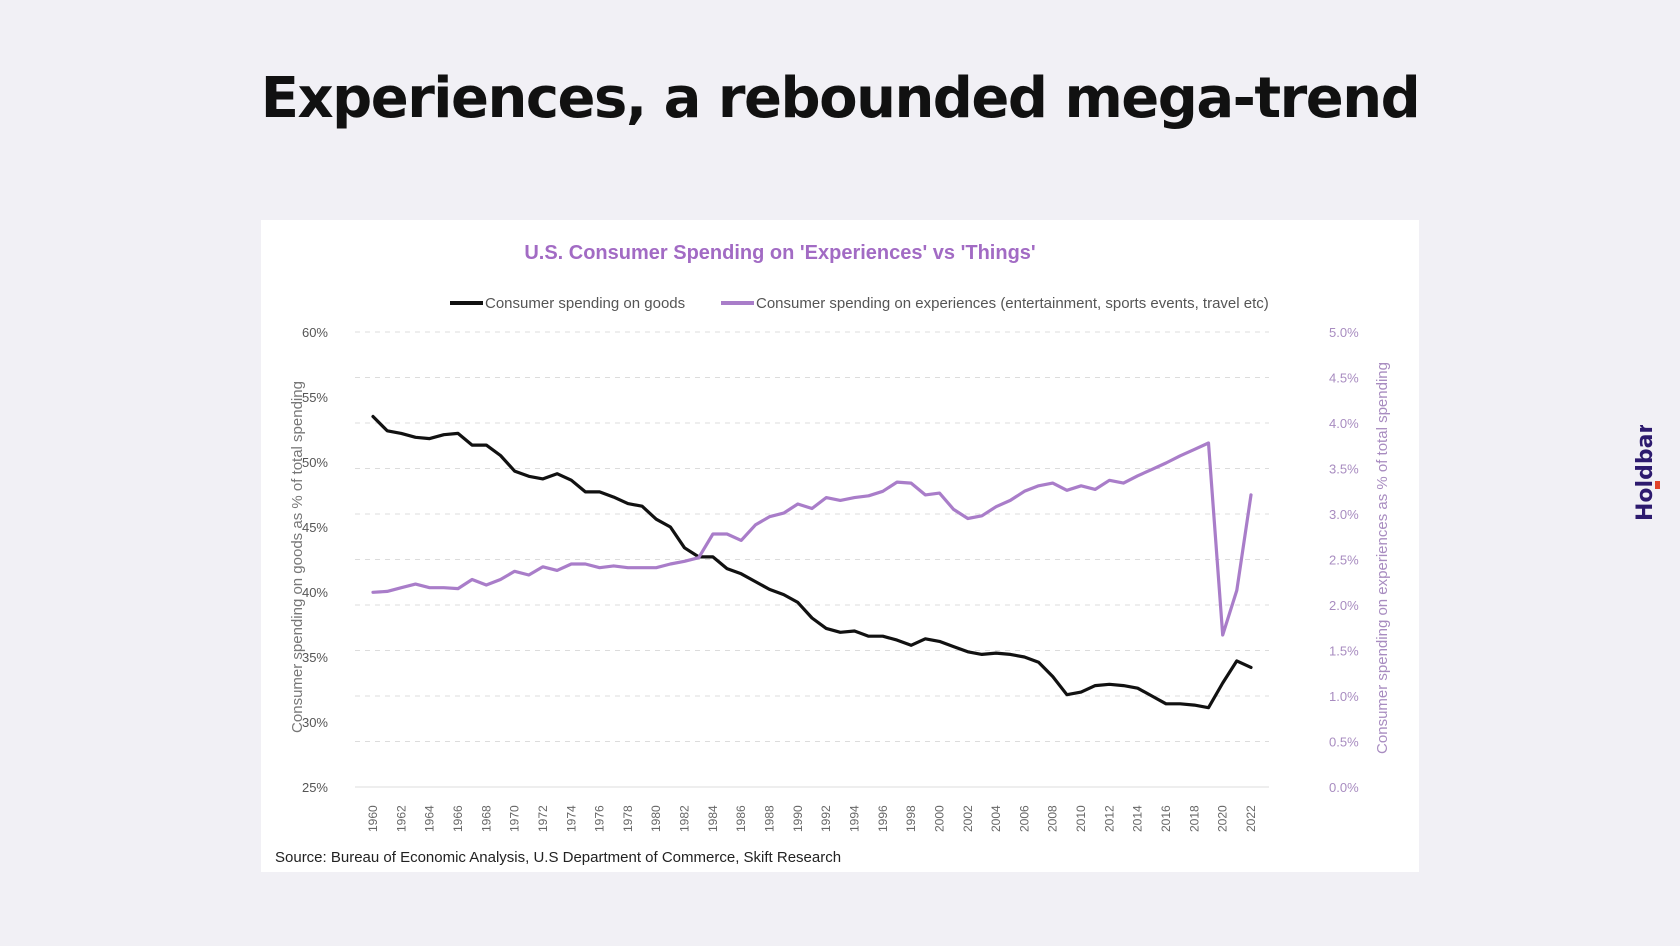  I want to click on y-tick-right: 2.0%, so click(1344, 605).